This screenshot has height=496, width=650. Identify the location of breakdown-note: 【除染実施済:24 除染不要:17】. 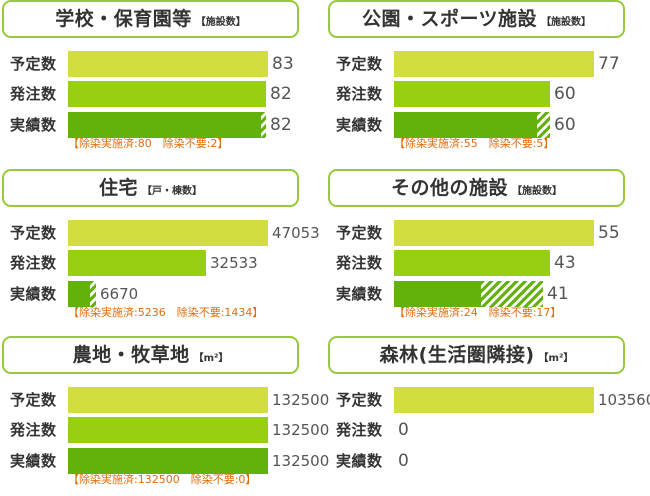
(478, 312).